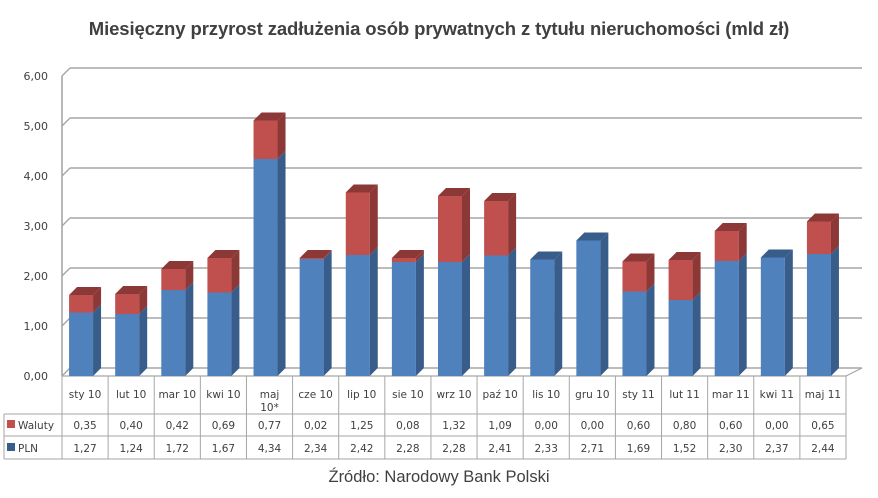 This screenshot has width=878, height=498. What do you see at coordinates (823, 449) in the screenshot?
I see `pln-value: 2,44` at bounding box center [823, 449].